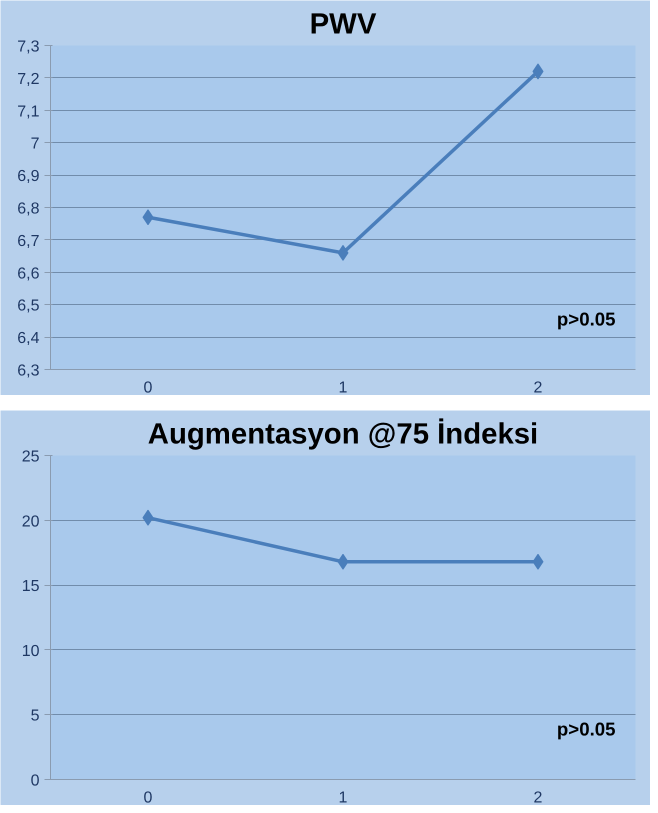 The image size is (658, 813). Describe the element at coordinates (28, 241) in the screenshot. I see `y-tick-label: 6,7` at that location.